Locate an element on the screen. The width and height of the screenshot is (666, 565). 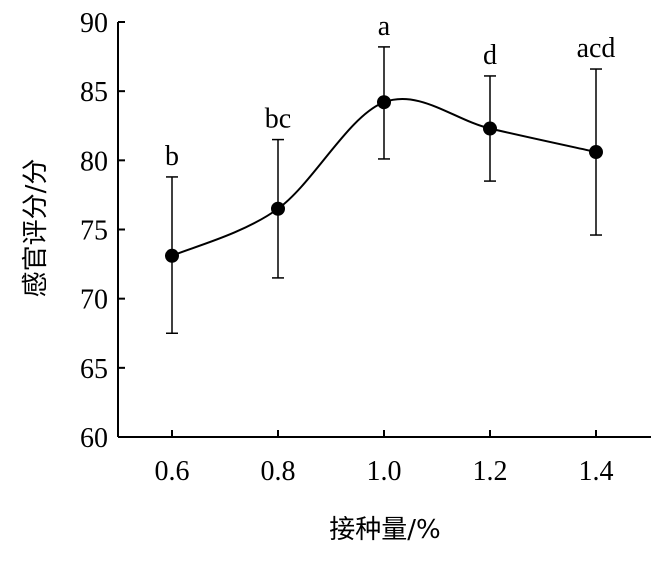
y-tick-label: 90 is located at coordinates (94, 23).